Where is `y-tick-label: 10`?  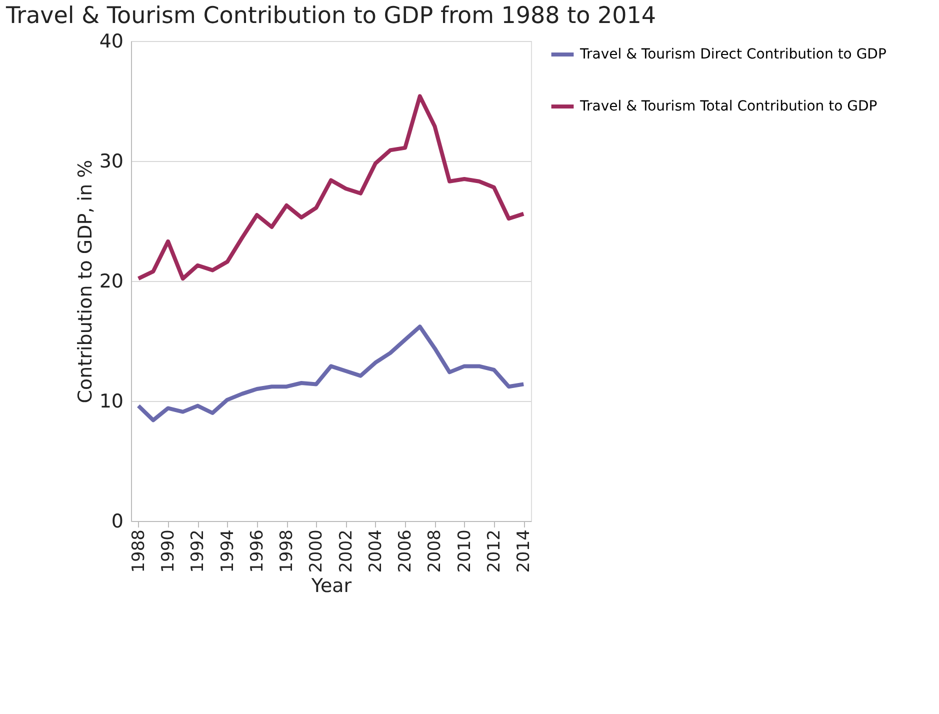
y-tick-label: 10 is located at coordinates (111, 401).